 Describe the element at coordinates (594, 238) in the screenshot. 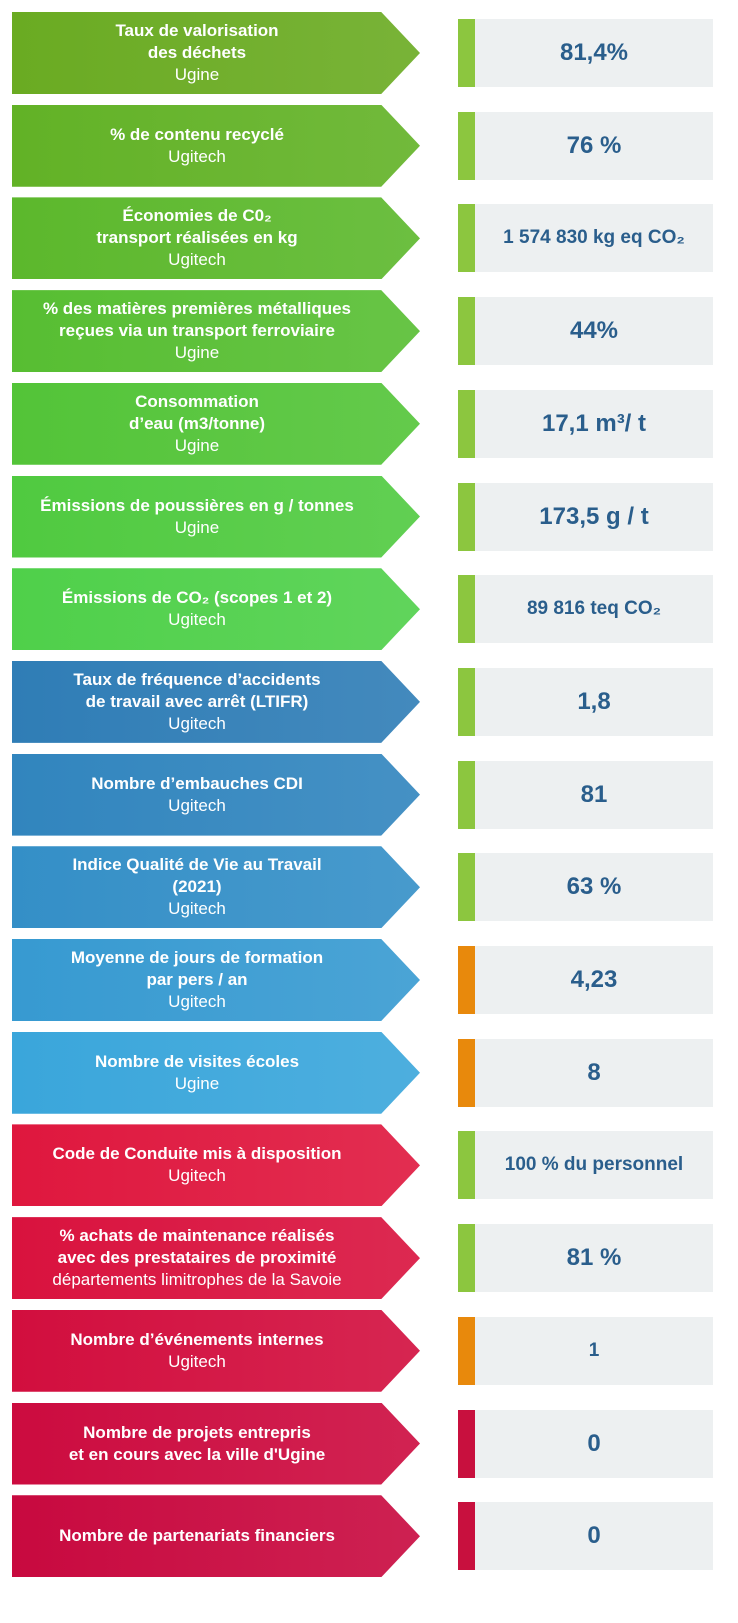

I see `indicator-value: 1 574 830 kg eq CO₂` at that location.